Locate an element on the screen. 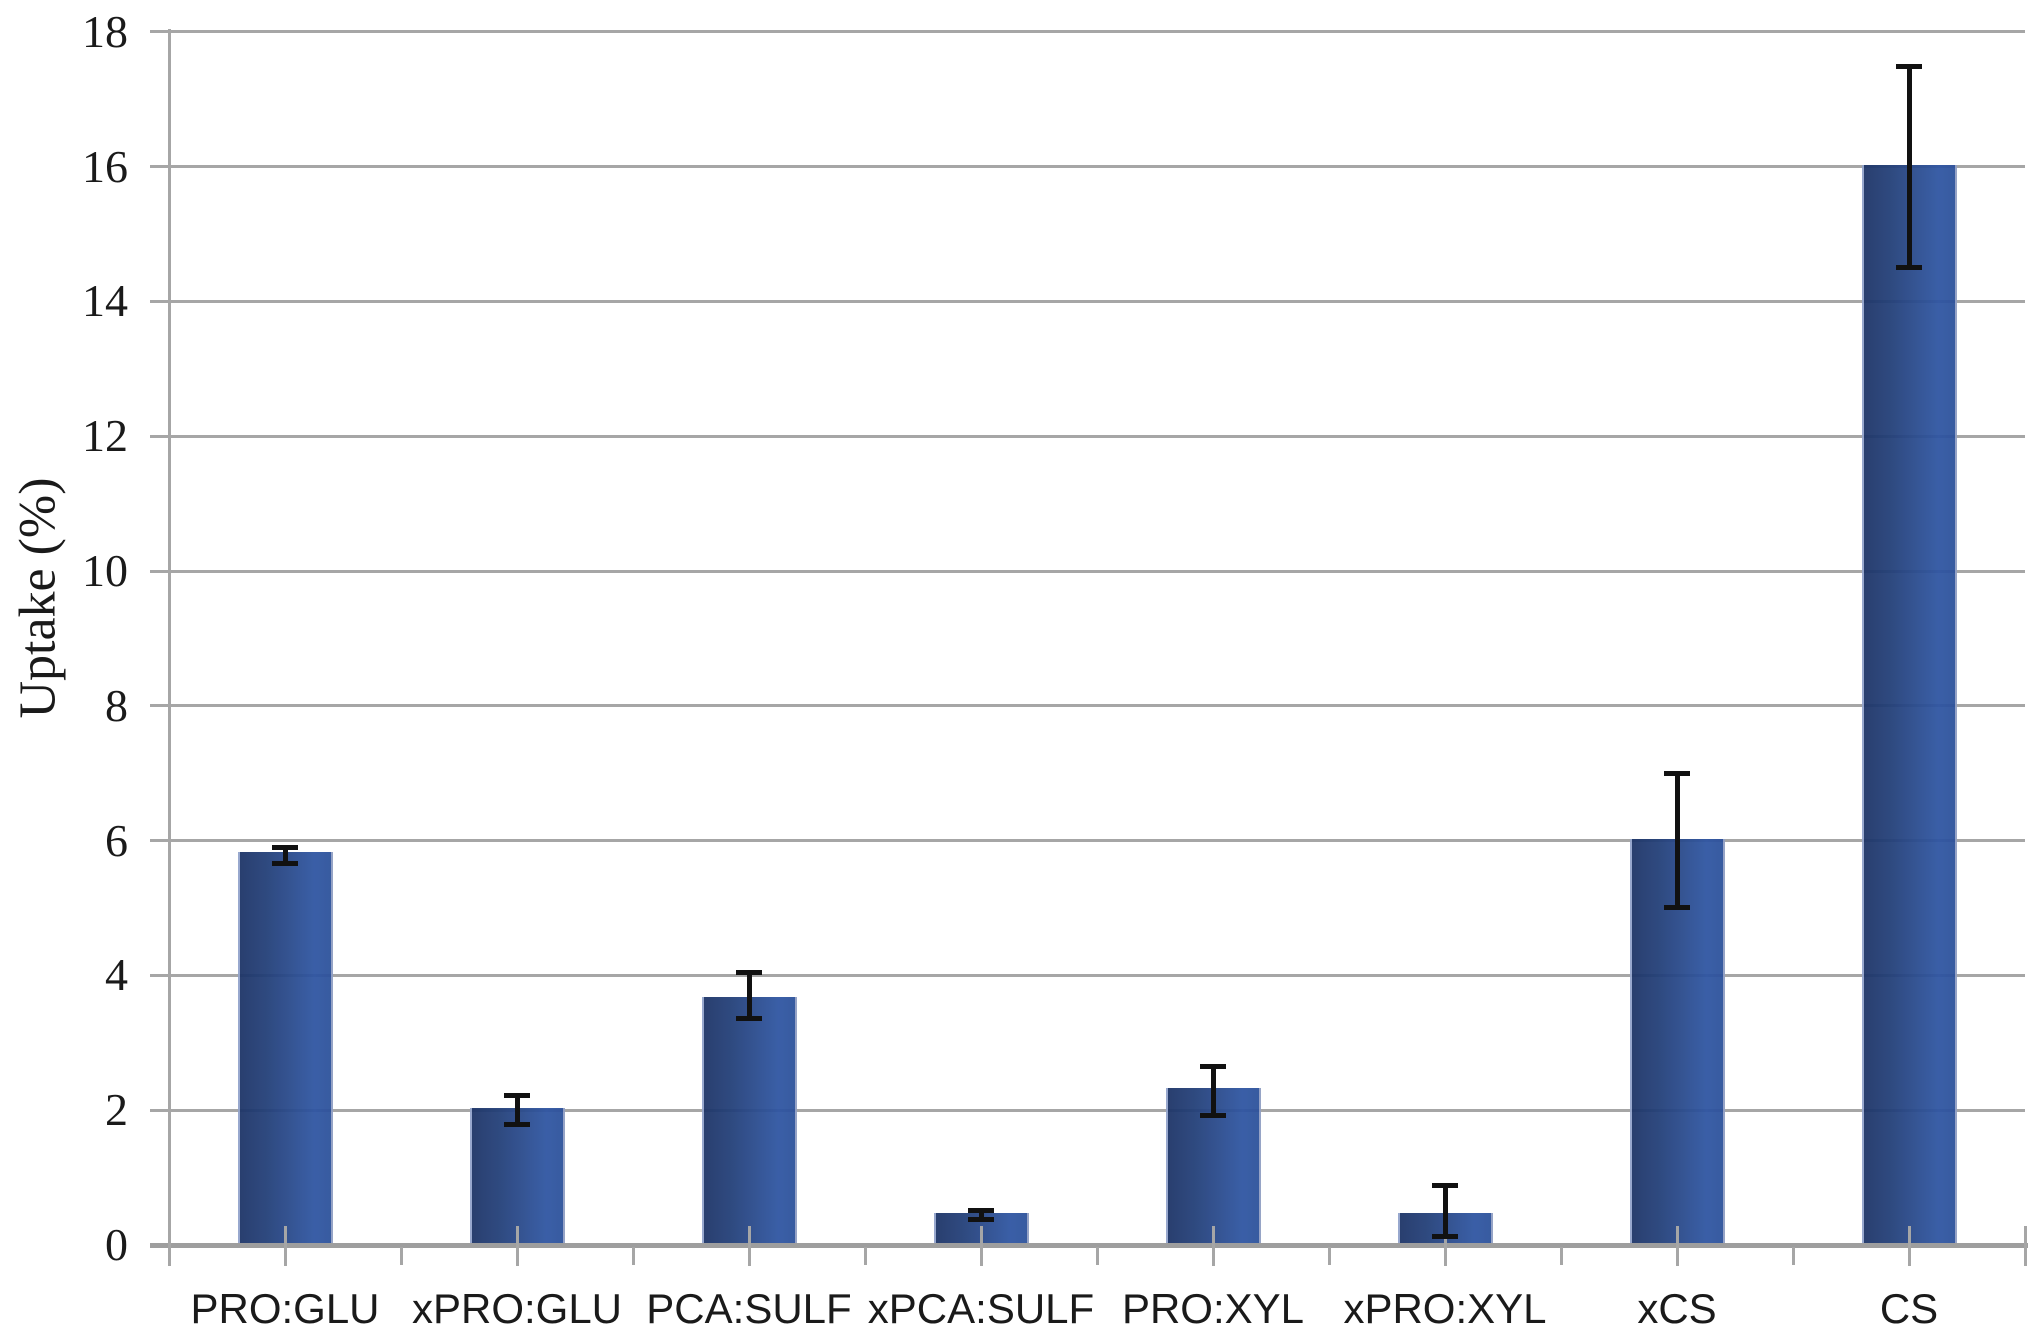  y-tick-label: 0 is located at coordinates (116, 1244).